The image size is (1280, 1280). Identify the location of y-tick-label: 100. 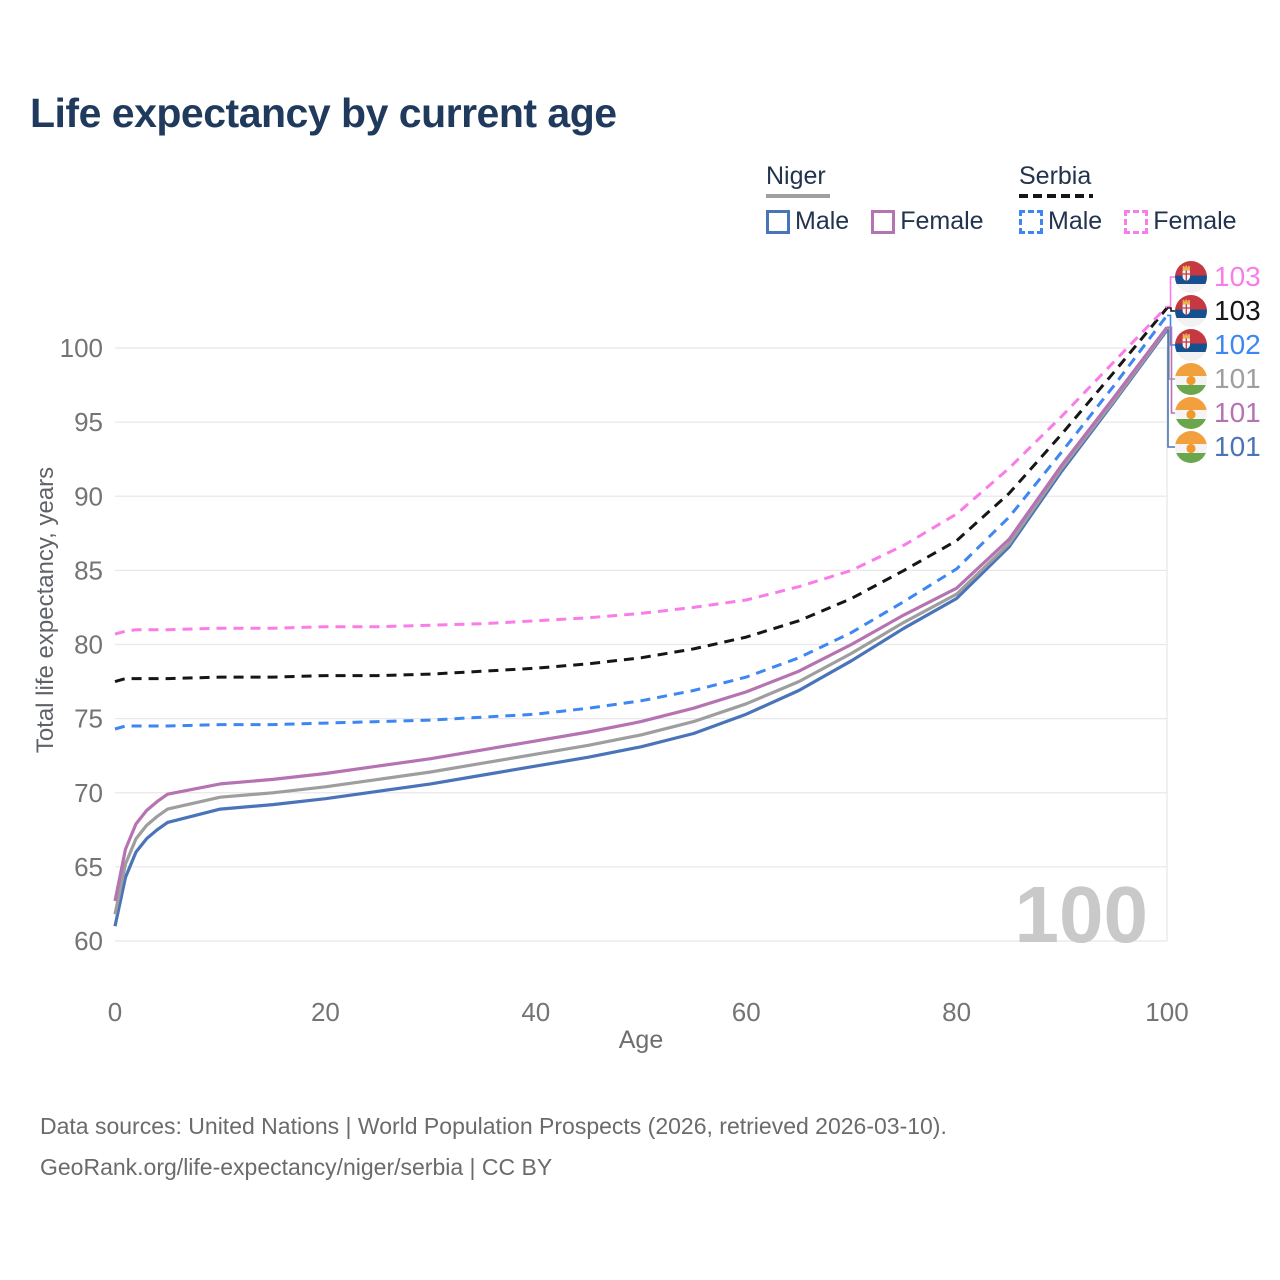
(81, 348).